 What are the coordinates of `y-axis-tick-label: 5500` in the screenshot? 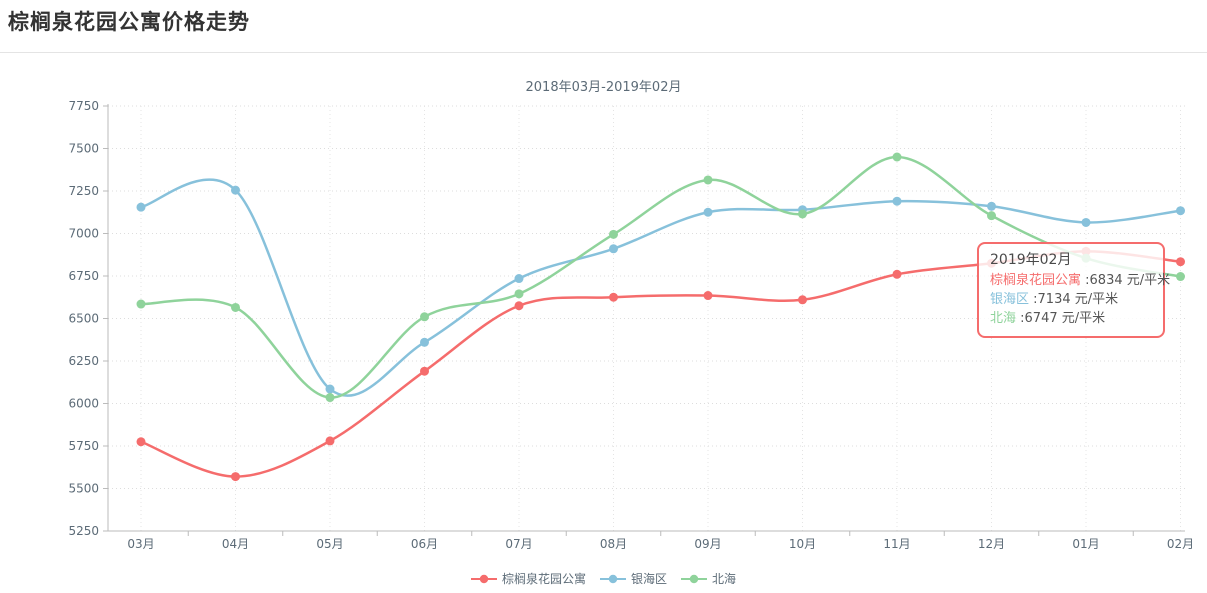 It's located at (83, 489).